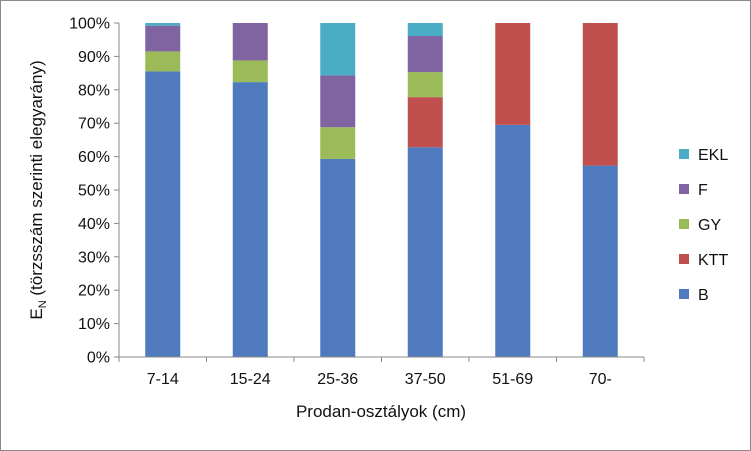  What do you see at coordinates (600, 261) in the screenshot?
I see `bar-segment-b-70-` at bounding box center [600, 261].